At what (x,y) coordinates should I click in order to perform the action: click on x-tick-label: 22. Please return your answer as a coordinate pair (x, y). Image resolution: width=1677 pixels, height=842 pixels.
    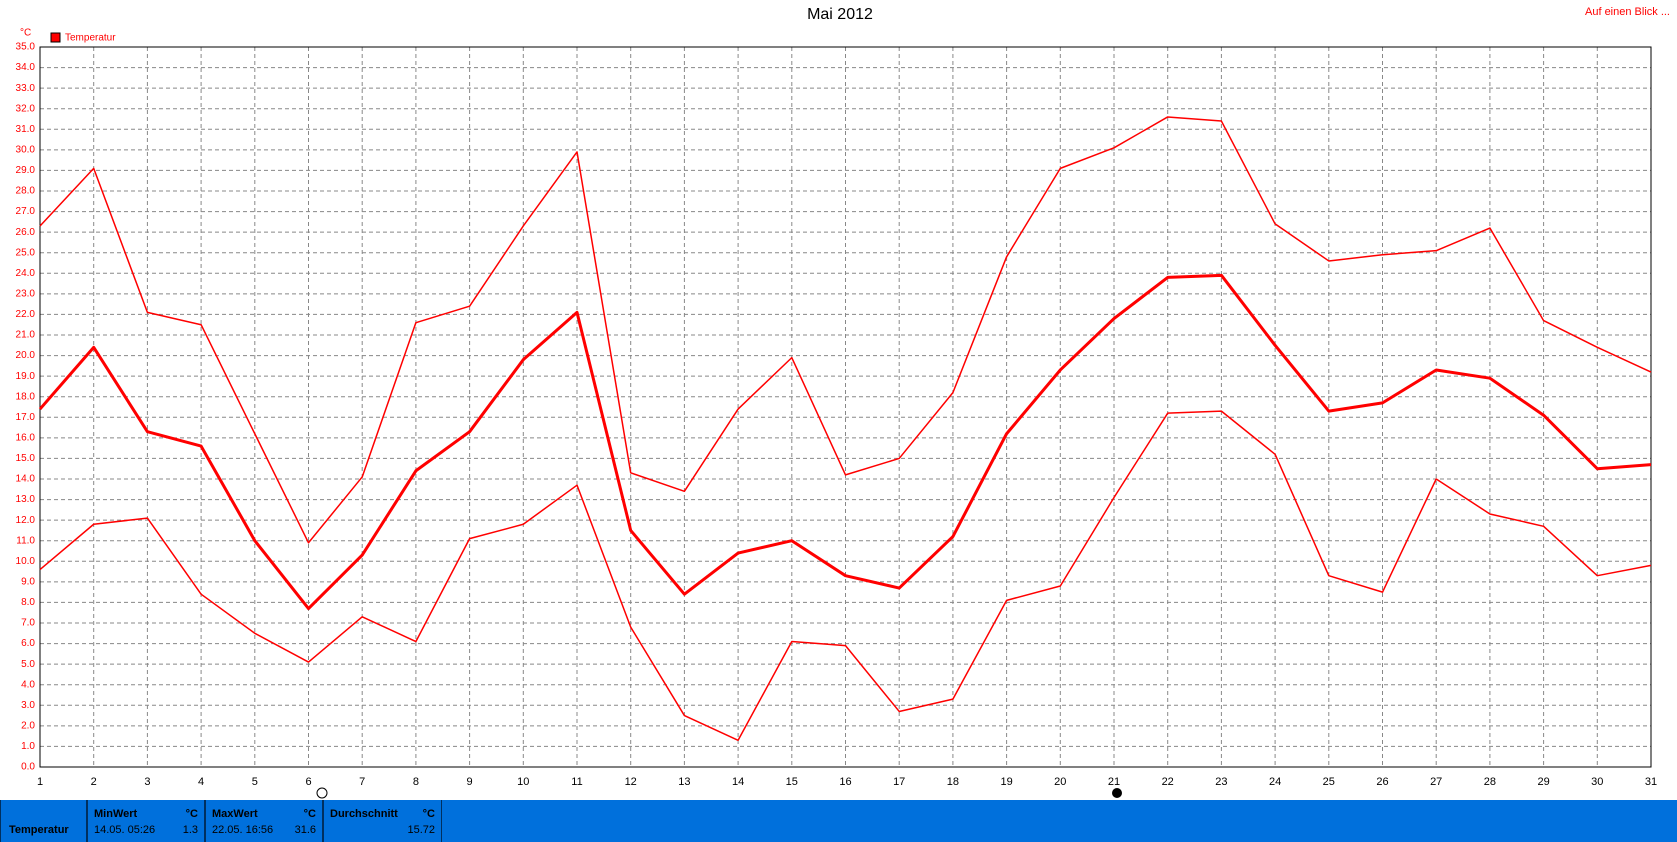
    Looking at the image, I should click on (1168, 782).